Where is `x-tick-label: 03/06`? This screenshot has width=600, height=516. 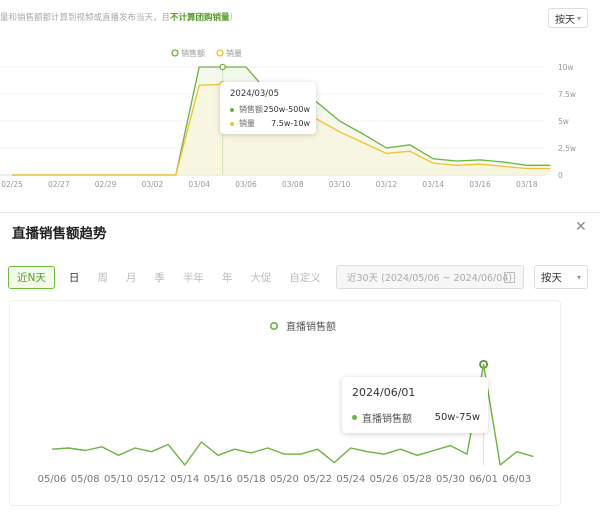
x-tick-label: 03/06 is located at coordinates (246, 184).